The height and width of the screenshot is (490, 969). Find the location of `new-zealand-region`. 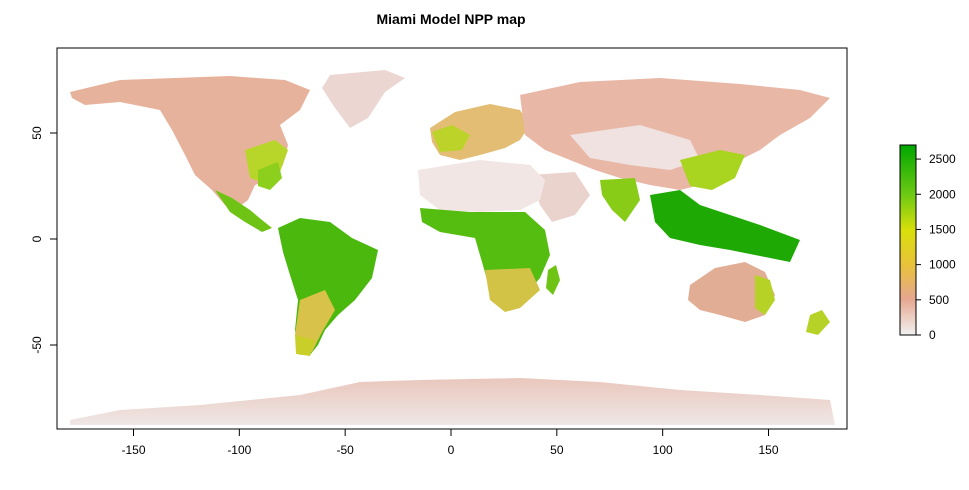

new-zealand-region is located at coordinates (818, 322).